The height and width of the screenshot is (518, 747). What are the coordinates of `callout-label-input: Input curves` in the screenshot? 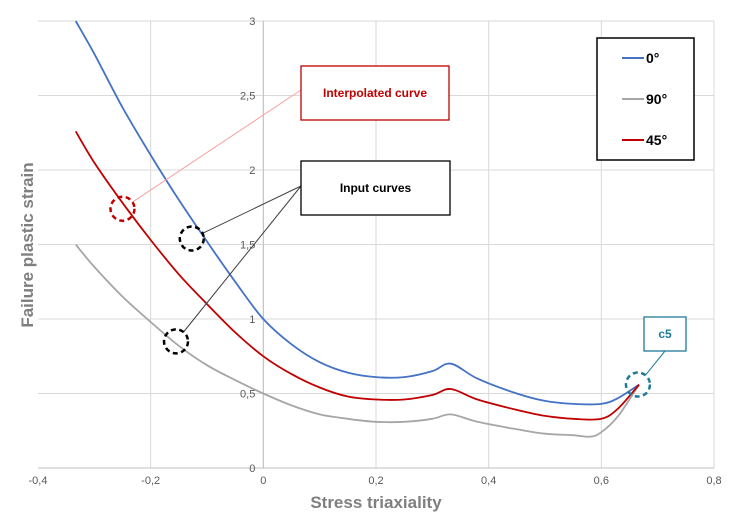 It's located at (376, 188).